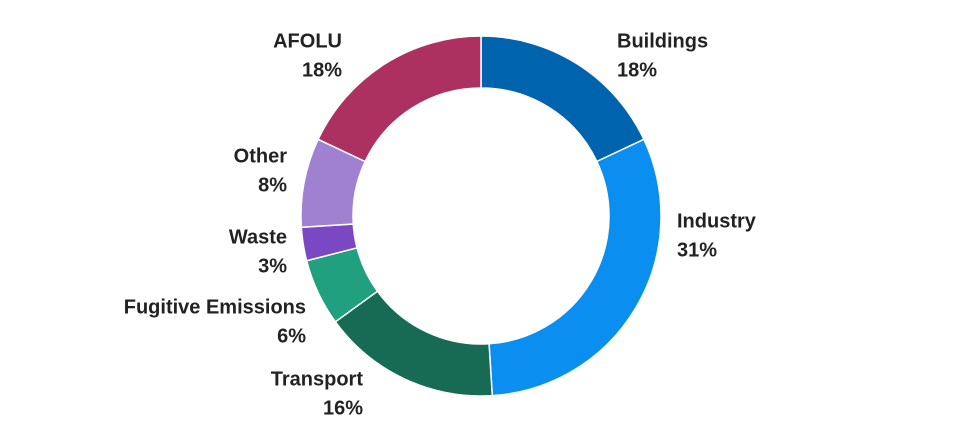 This screenshot has height=433, width=960. I want to click on segment-label: Transport, so click(317, 379).